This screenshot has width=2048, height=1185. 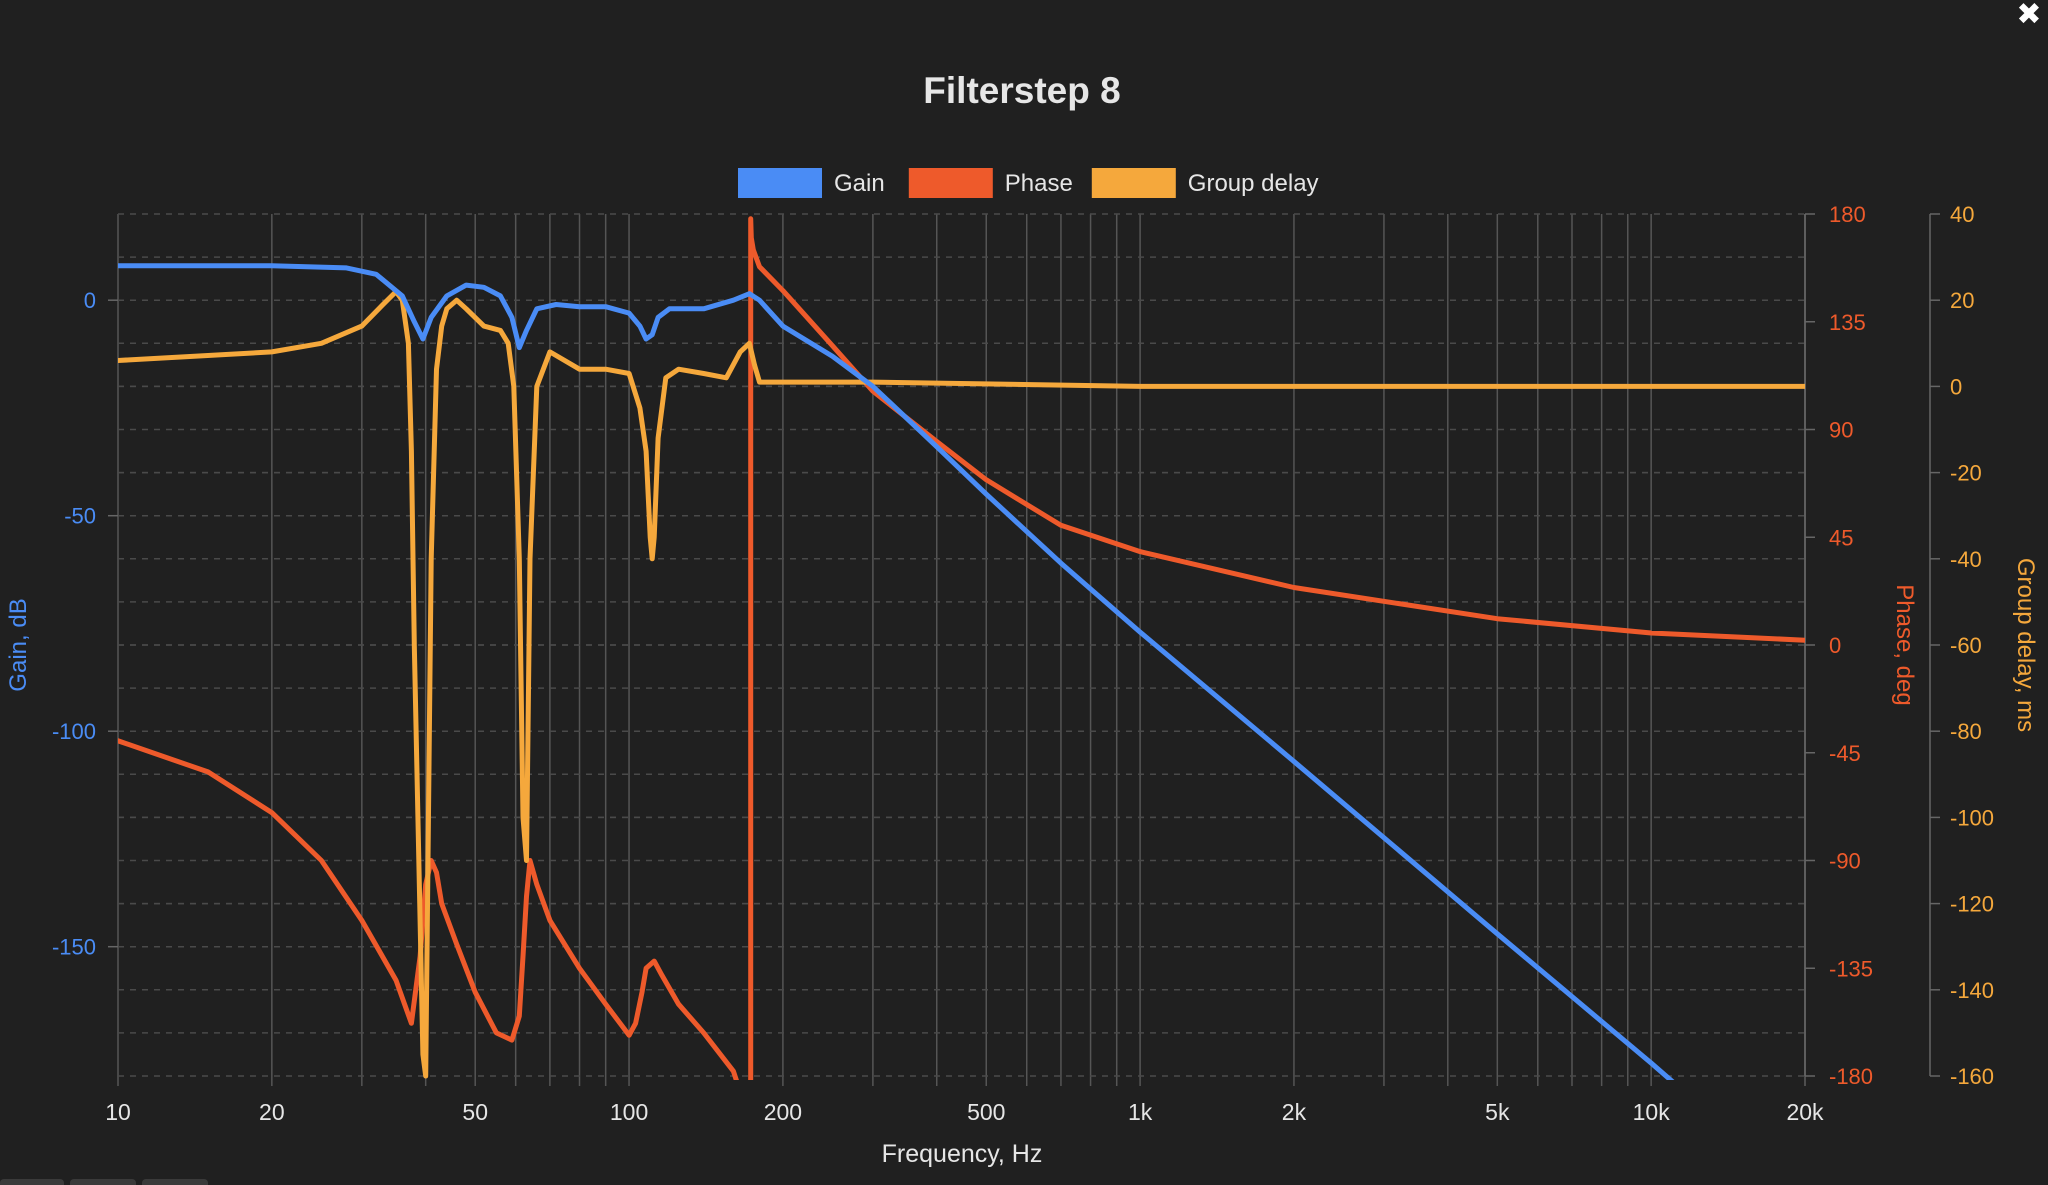 What do you see at coordinates (74, 731) in the screenshot?
I see `gain-tick-label: -100` at bounding box center [74, 731].